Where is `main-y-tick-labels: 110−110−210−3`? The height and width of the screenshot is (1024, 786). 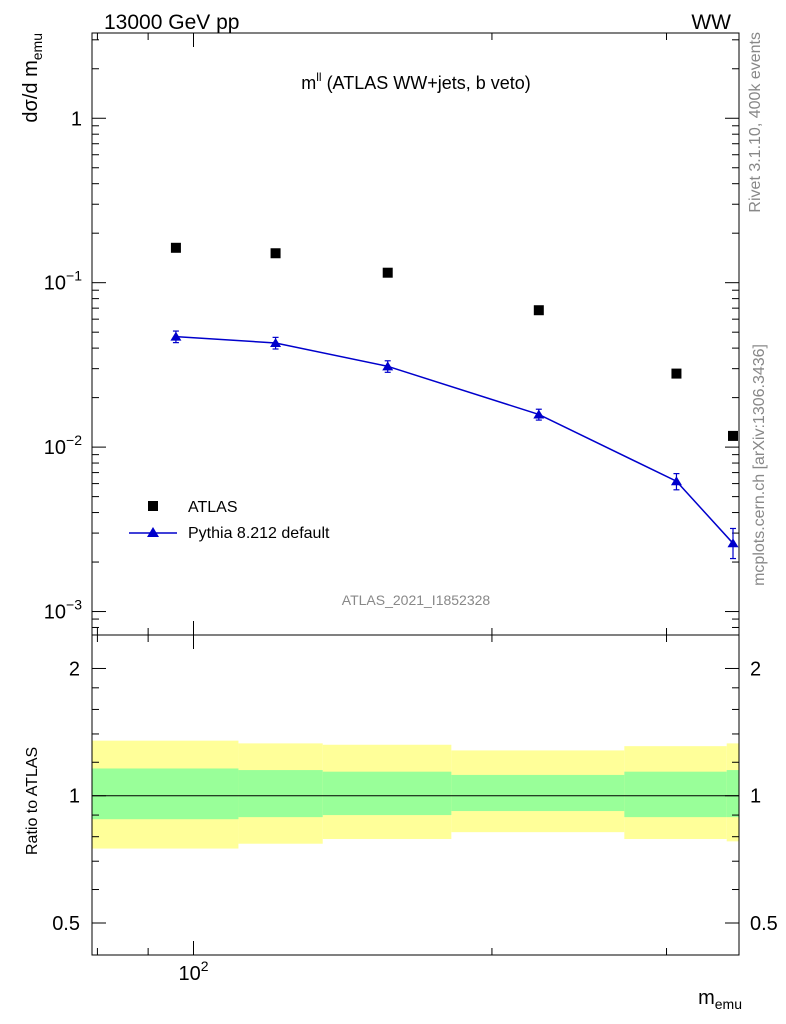
main-y-tick-labels: 110−110−210−3 is located at coordinates (63, 365).